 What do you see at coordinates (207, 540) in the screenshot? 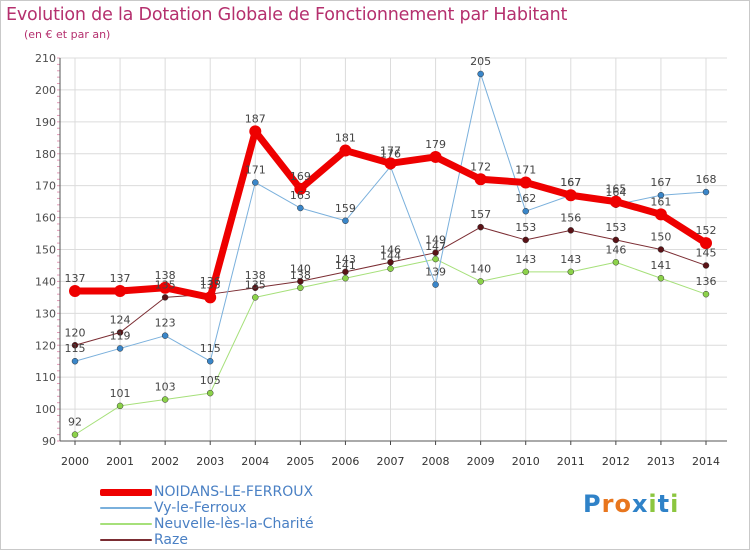
I see `legend-item-raze: Raze` at bounding box center [207, 540].